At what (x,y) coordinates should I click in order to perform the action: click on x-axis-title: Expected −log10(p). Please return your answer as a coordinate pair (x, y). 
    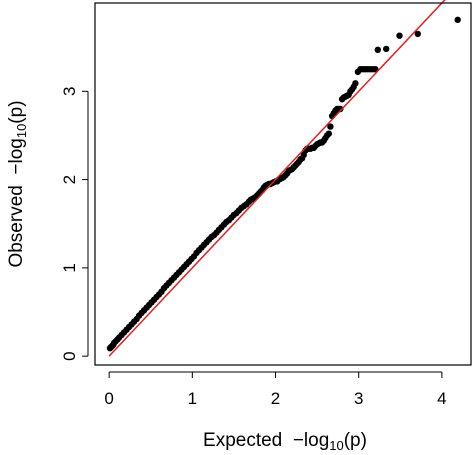
    Looking at the image, I should click on (285, 441).